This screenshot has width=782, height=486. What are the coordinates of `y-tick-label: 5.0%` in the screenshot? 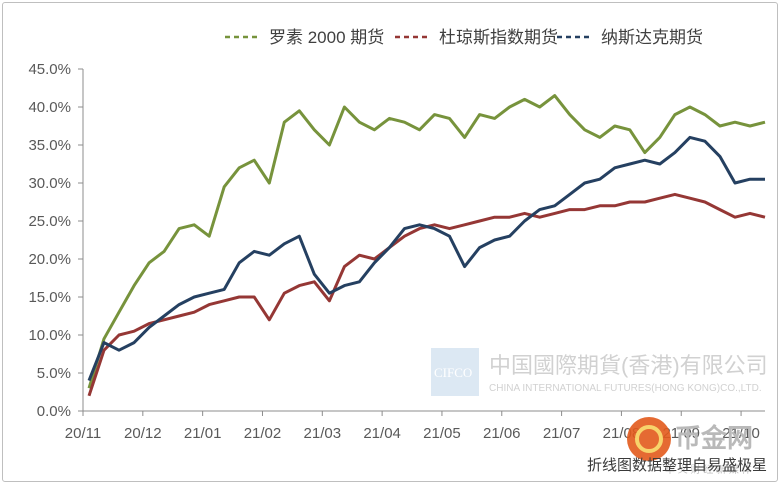 It's located at (54, 373).